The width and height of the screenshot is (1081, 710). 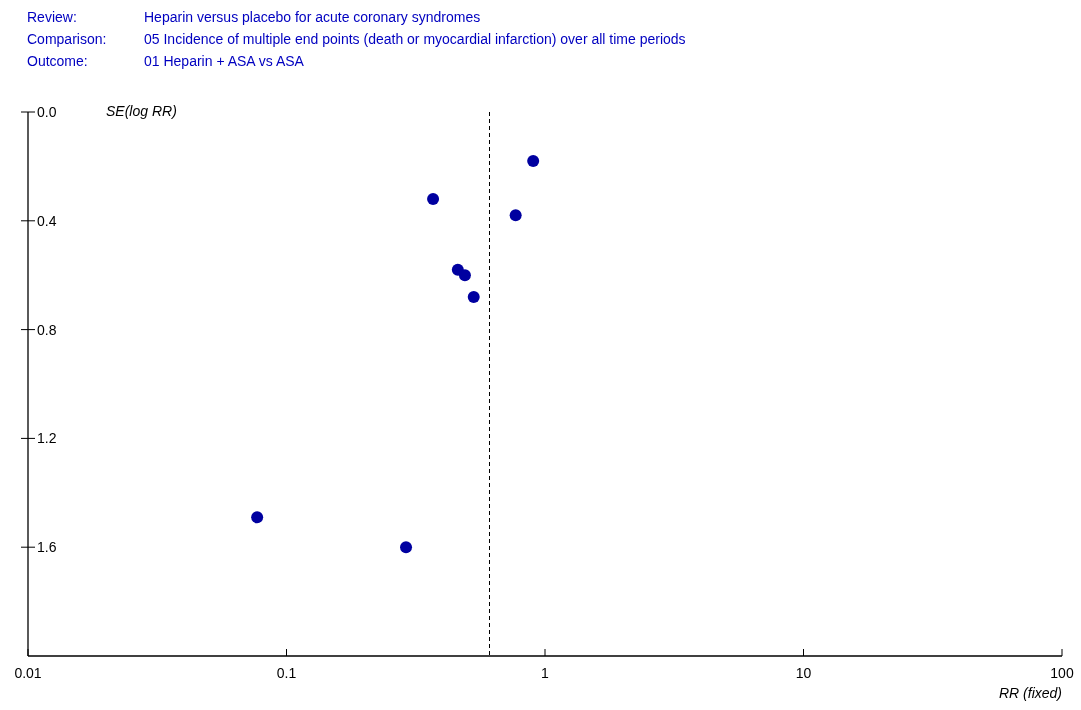 I want to click on x-tick-label: 0.1, so click(x=286, y=673).